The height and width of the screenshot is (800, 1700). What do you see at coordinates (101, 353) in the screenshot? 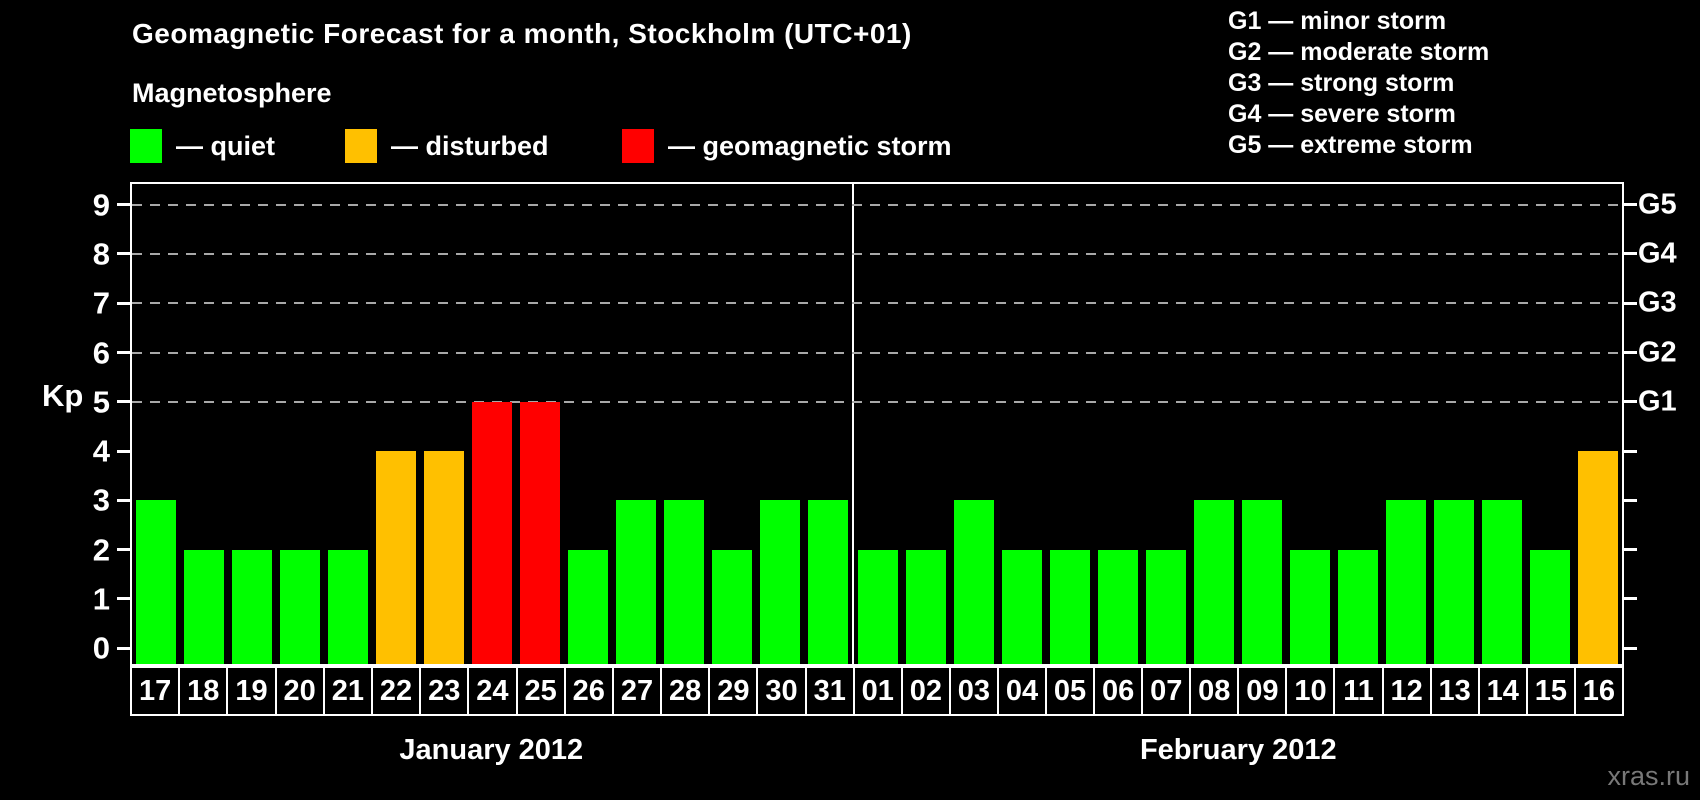
I see `y-axis-tick-label: 6` at bounding box center [101, 353].